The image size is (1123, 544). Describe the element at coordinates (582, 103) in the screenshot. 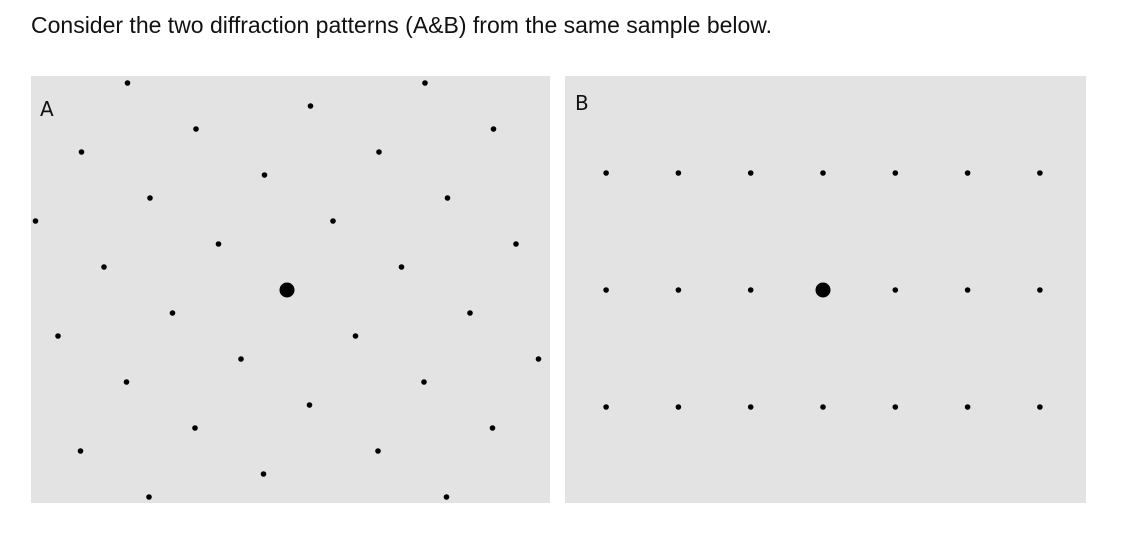

I see `panel-label: B` at that location.